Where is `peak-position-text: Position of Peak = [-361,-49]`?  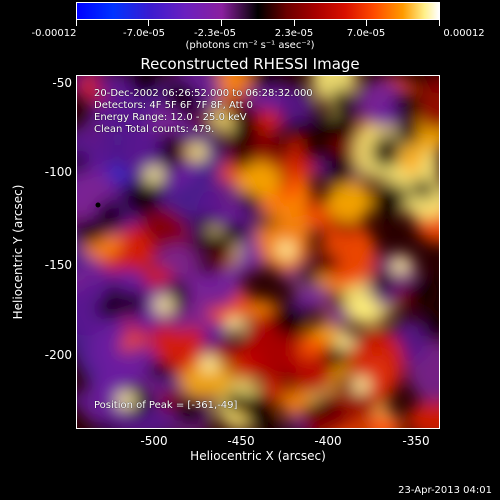
peak-position-text: Position of Peak = [-361,-49] is located at coordinates (166, 405).